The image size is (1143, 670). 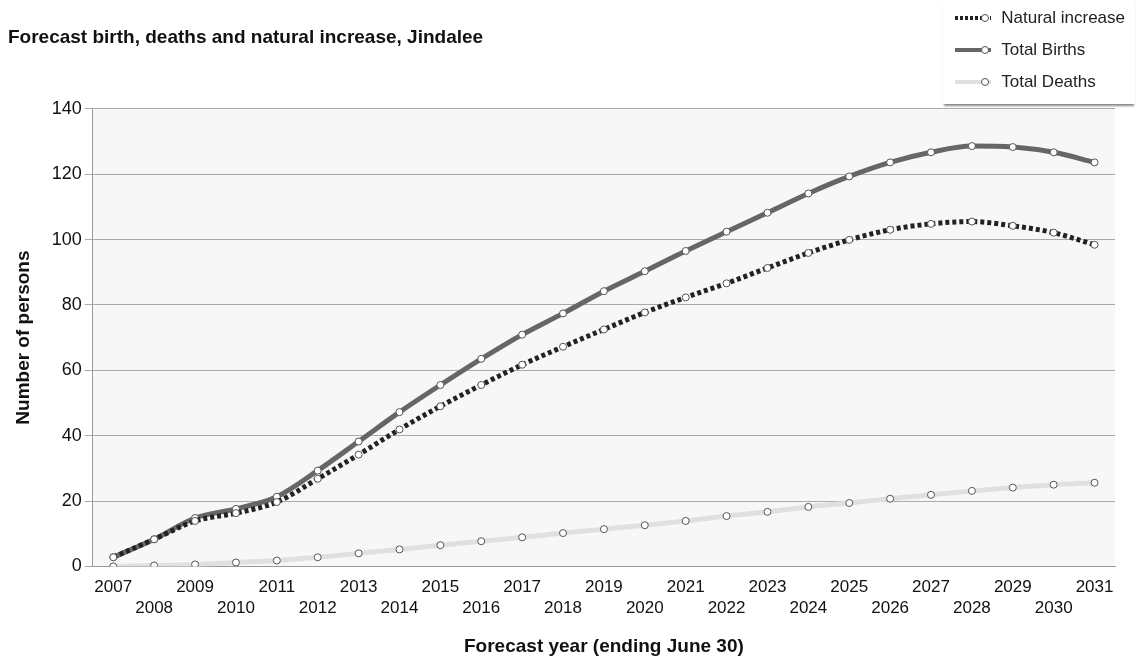 What do you see at coordinates (399, 607) in the screenshot?
I see `x-tick-label: 2014` at bounding box center [399, 607].